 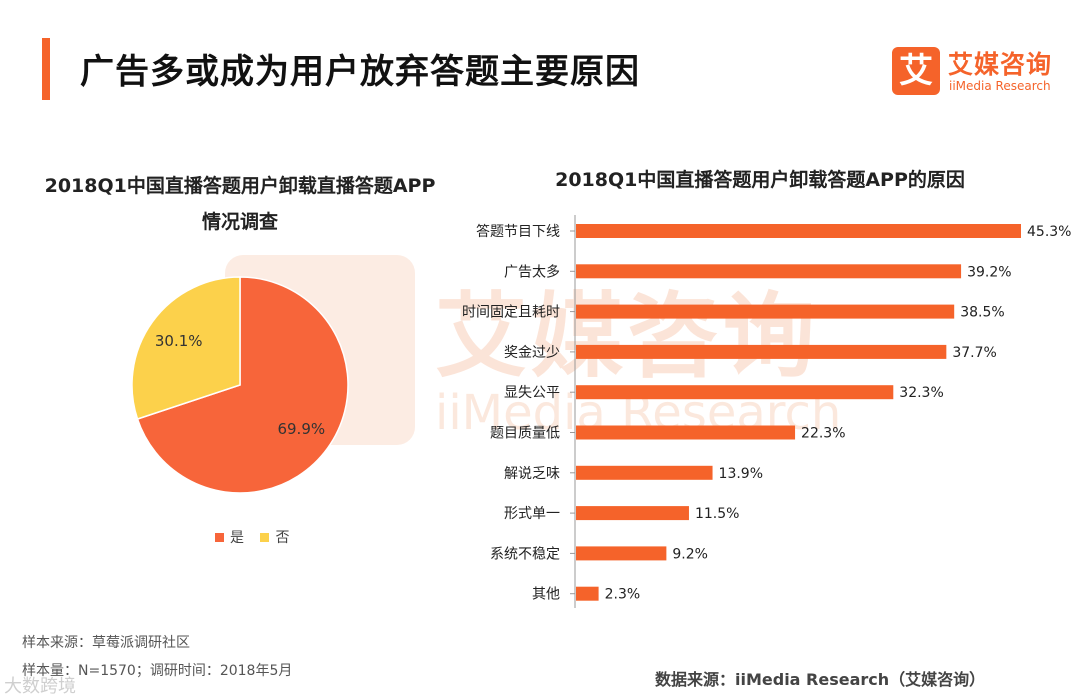 I want to click on pie-legend: 是 否, so click(x=252, y=537).